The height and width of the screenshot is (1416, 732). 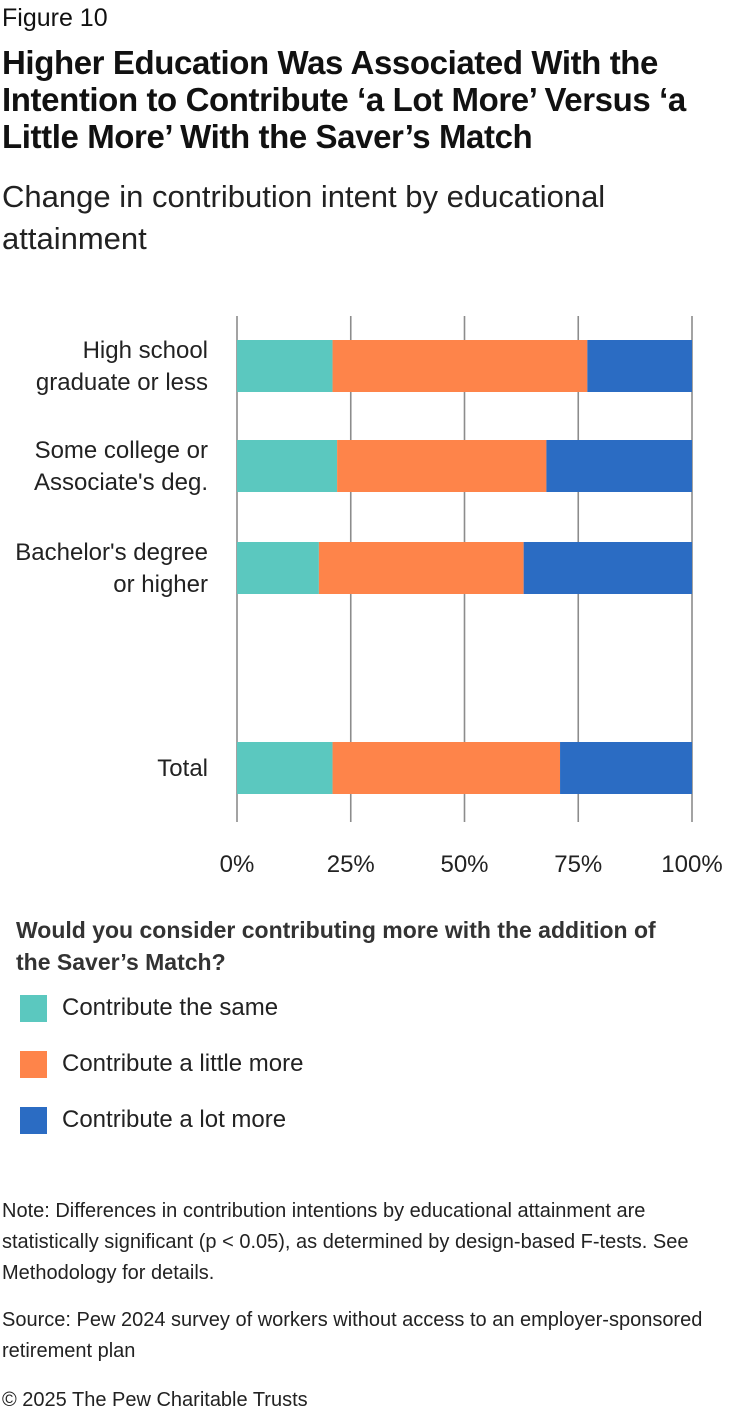 I want to click on legend-swatch-lot-more, so click(x=33, y=1120).